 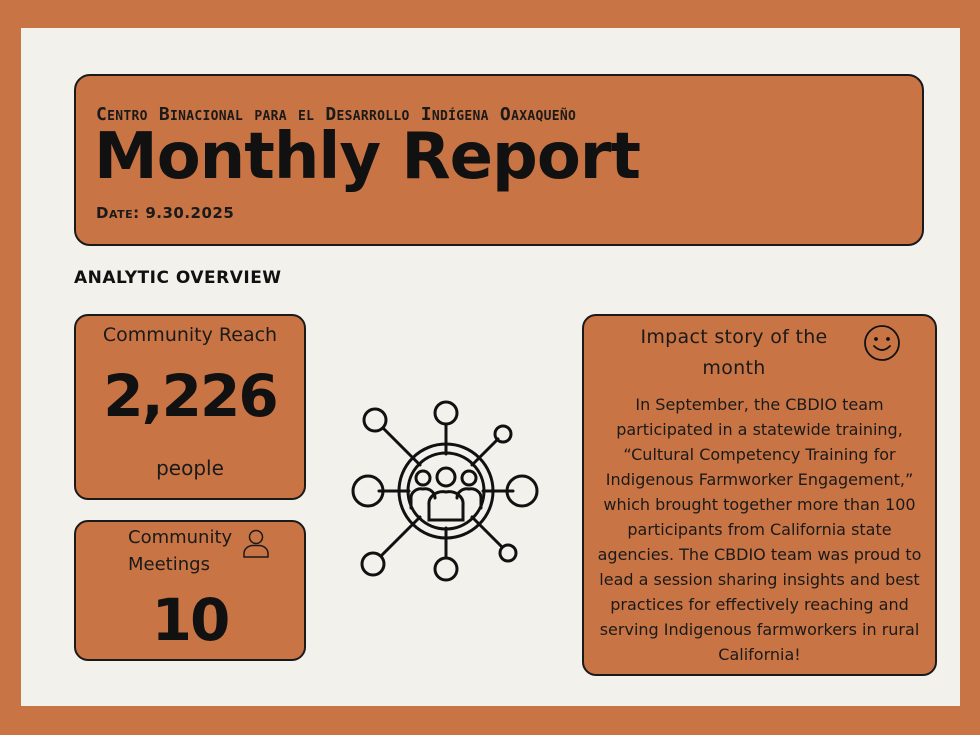 What do you see at coordinates (190, 396) in the screenshot?
I see `community-reach-value: 2,226` at bounding box center [190, 396].